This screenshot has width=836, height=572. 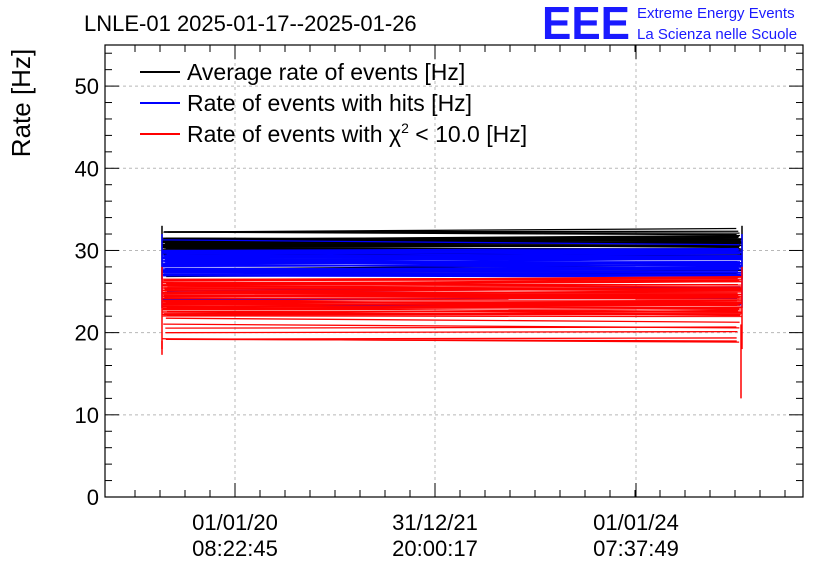 What do you see at coordinates (93, 497) in the screenshot?
I see `y-tick-label-0: 0` at bounding box center [93, 497].